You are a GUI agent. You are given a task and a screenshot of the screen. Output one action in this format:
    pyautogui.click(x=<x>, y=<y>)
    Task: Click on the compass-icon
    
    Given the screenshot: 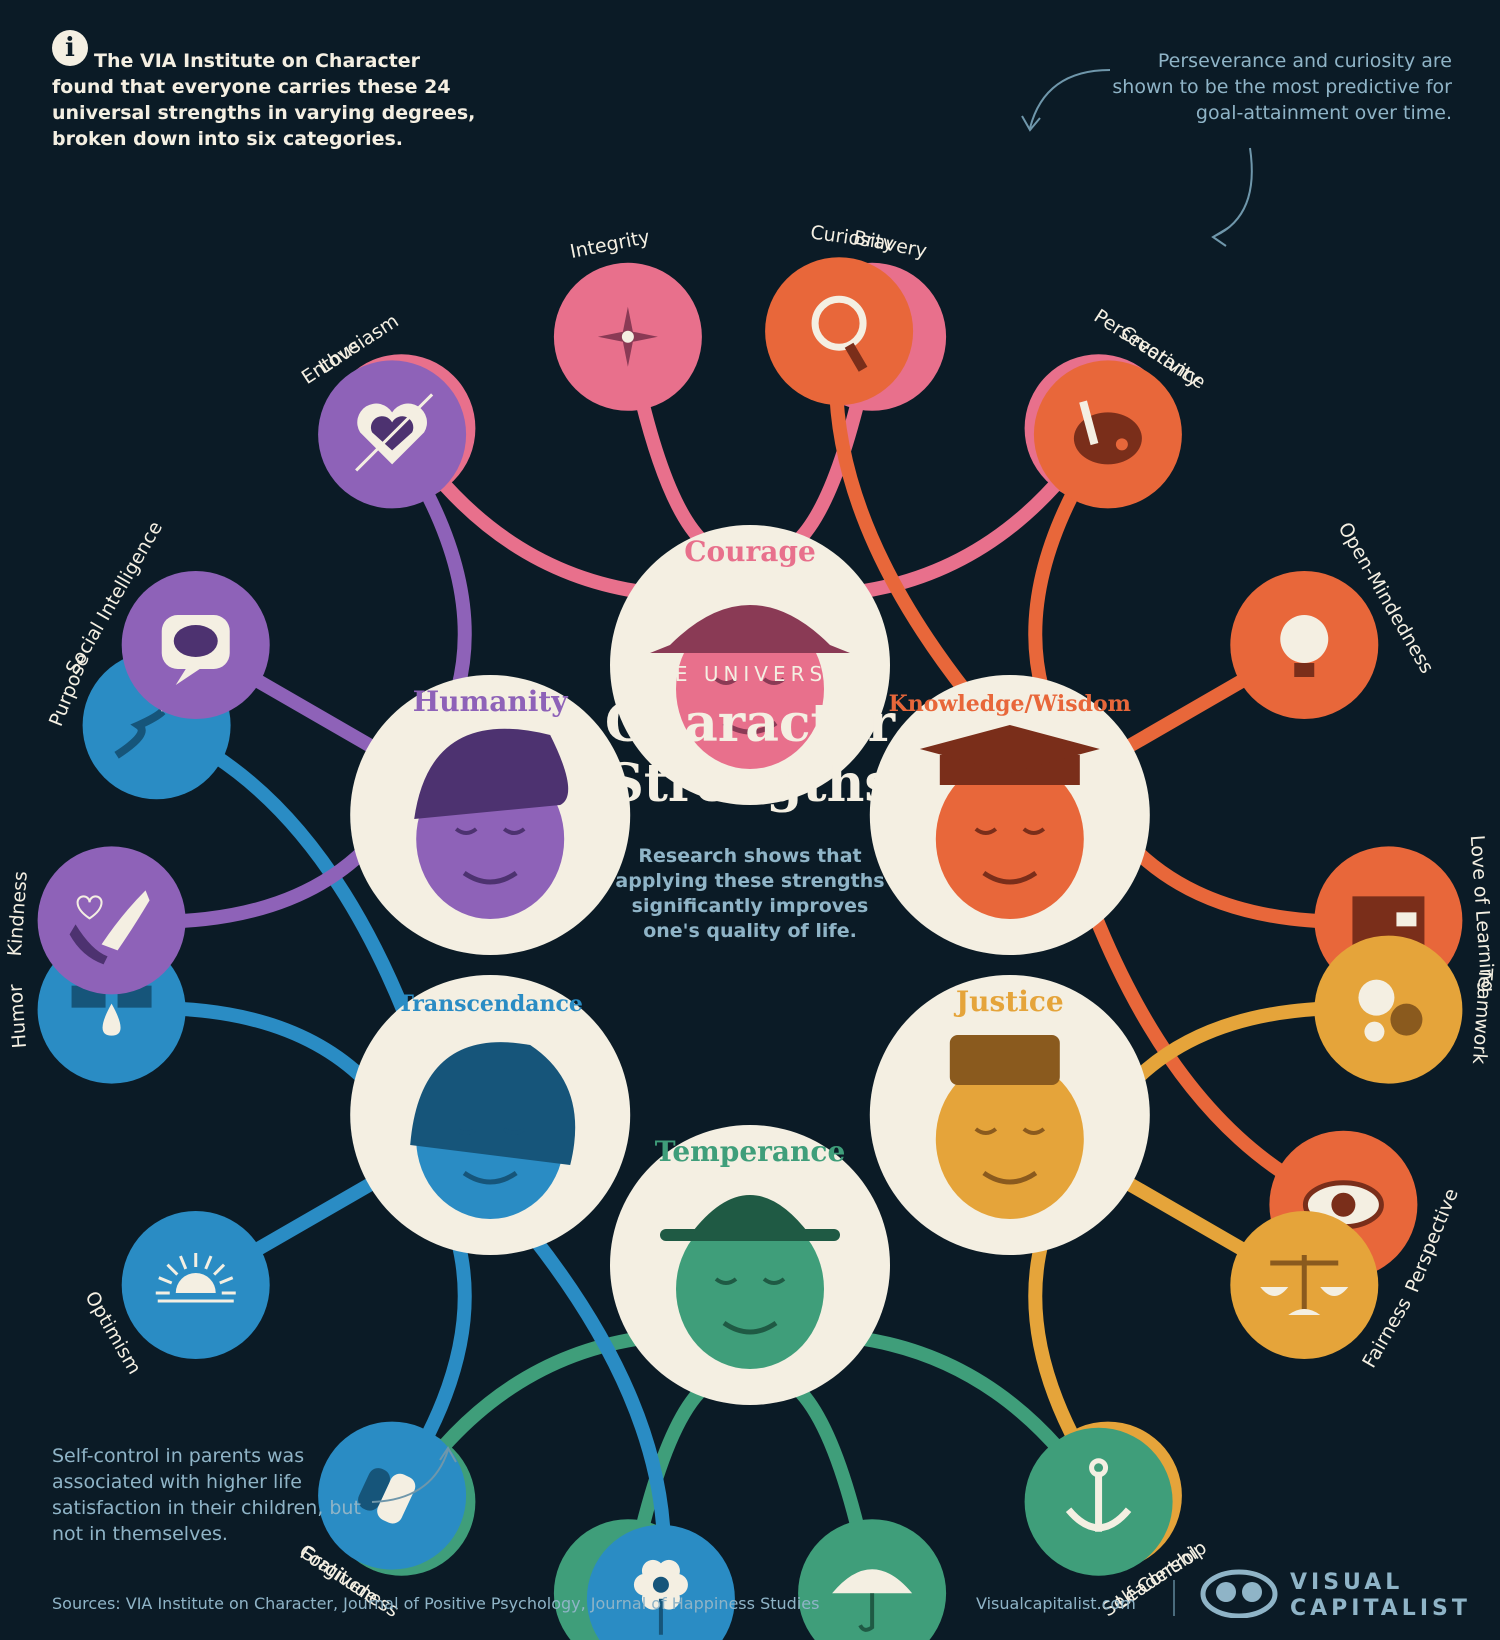 What is the action you would take?
    pyautogui.click(x=627, y=336)
    